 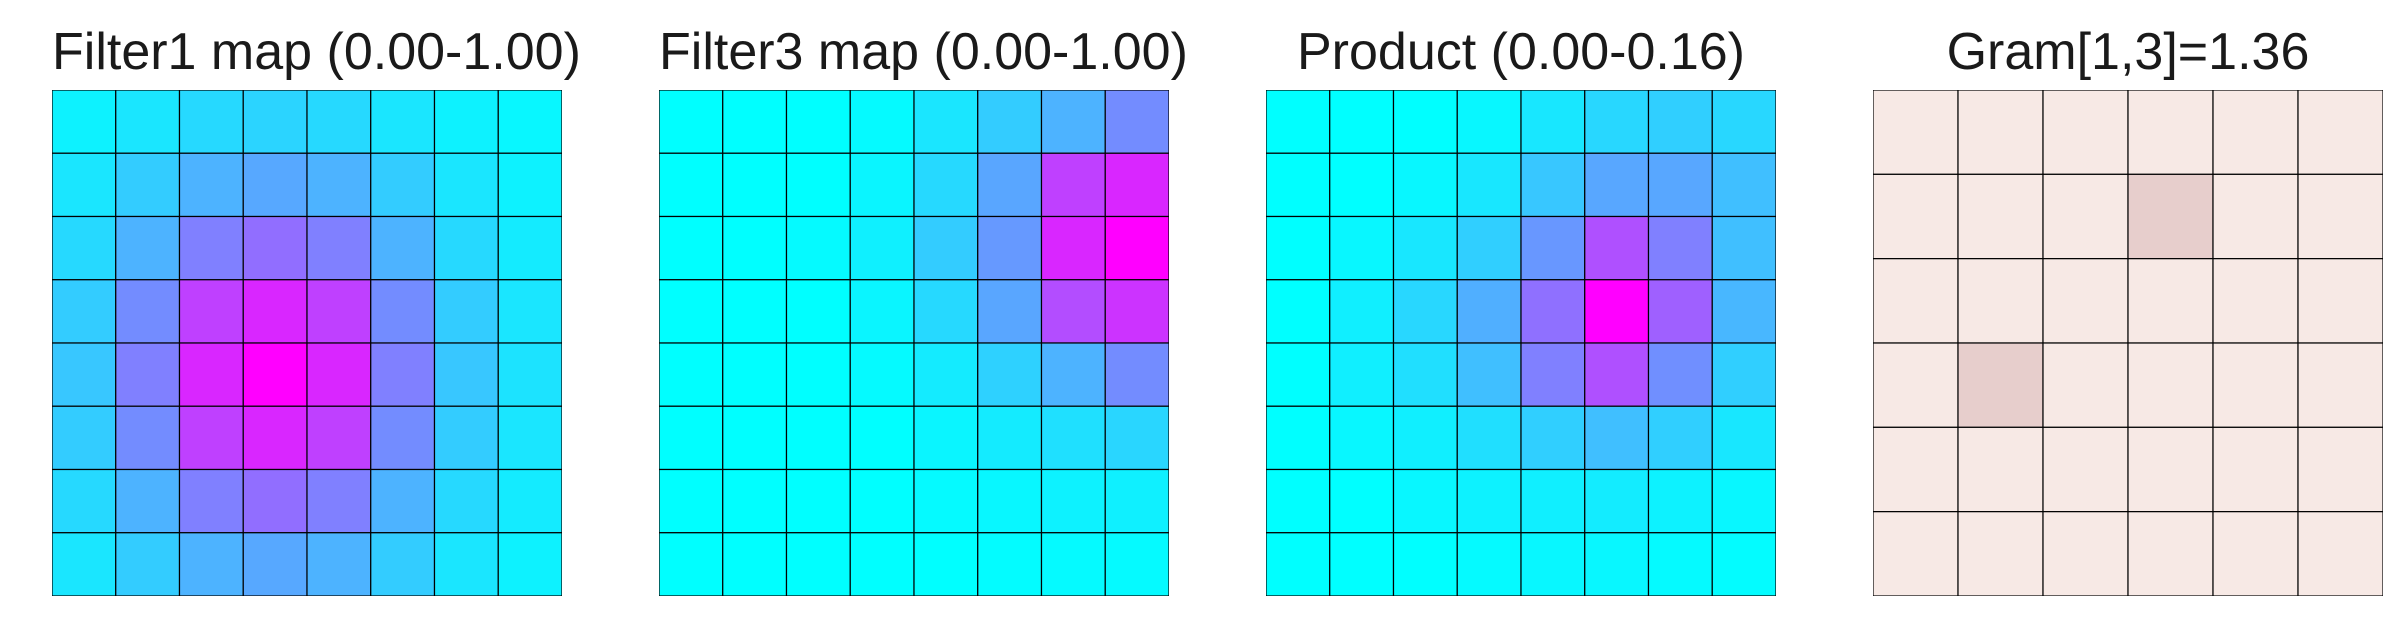 I want to click on chart-title-gram: Gram[1,3]=1.36, so click(x=2128, y=52).